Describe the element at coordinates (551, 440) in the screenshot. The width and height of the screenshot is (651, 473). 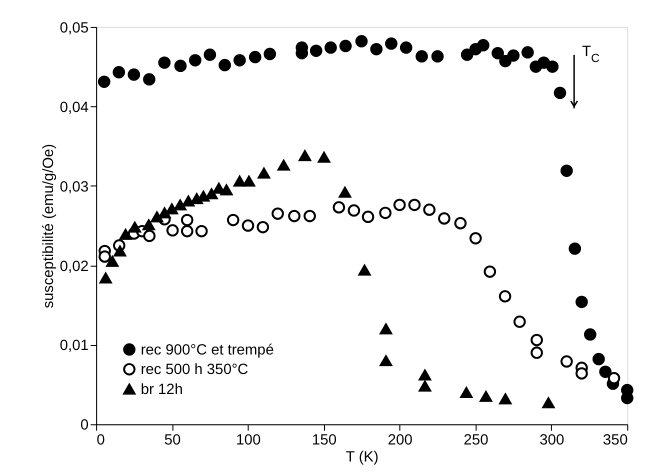
I see `x-tick-label: 300` at that location.